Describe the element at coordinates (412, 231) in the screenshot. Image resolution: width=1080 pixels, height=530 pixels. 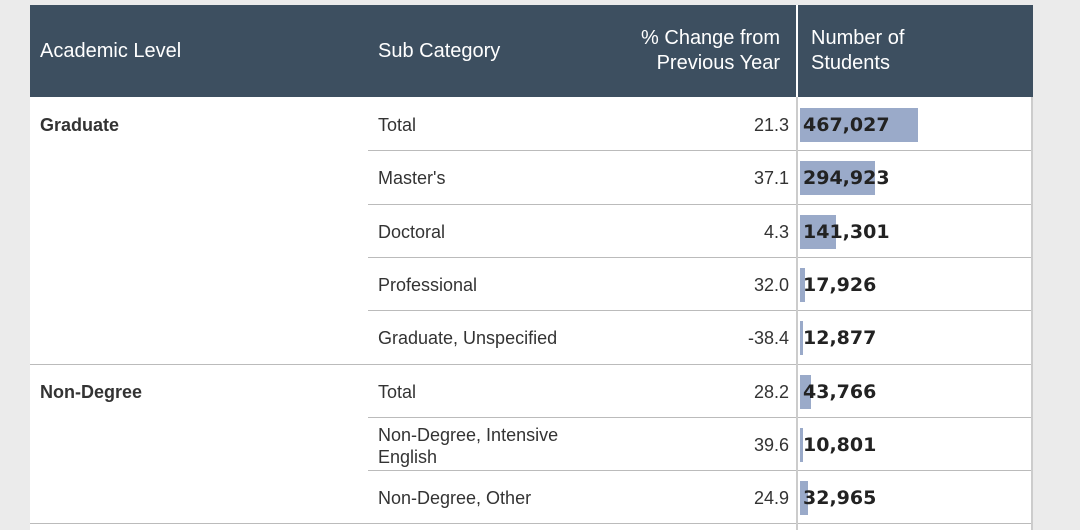
I see `sub-category: Doctoral` at that location.